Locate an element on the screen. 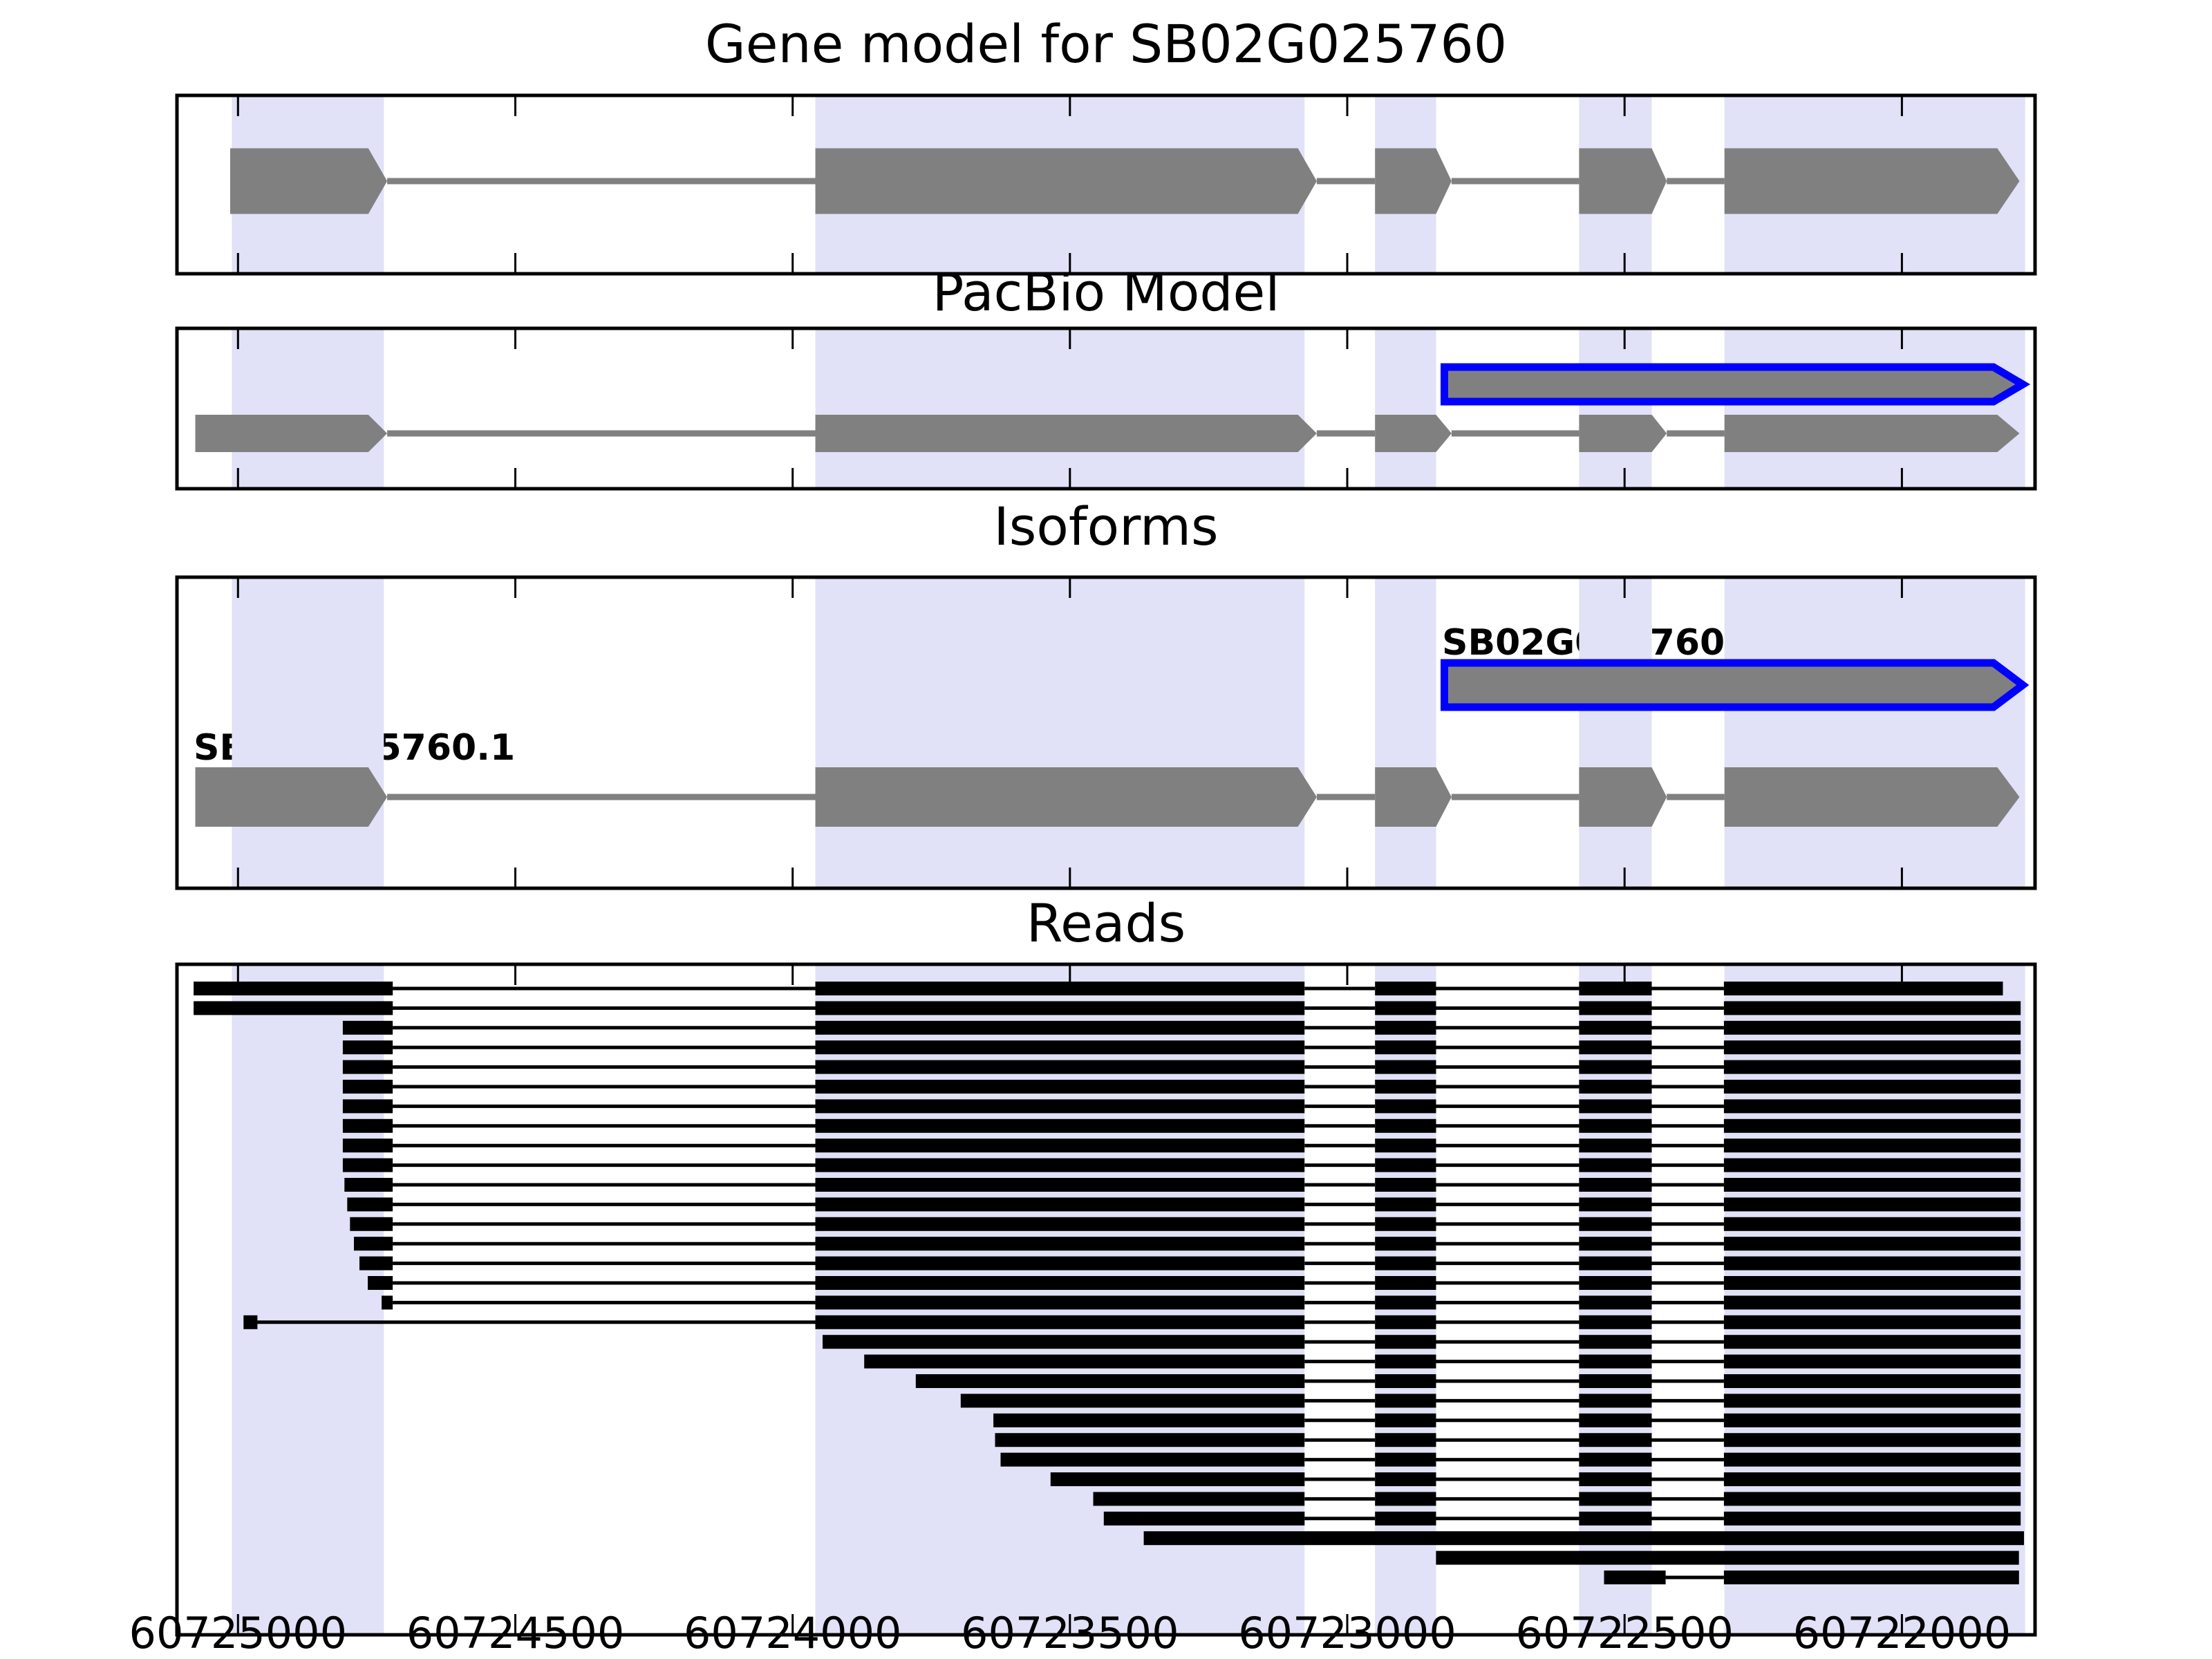 The image size is (2212, 1659). x-tick-label: 60724000 is located at coordinates (793, 1633).